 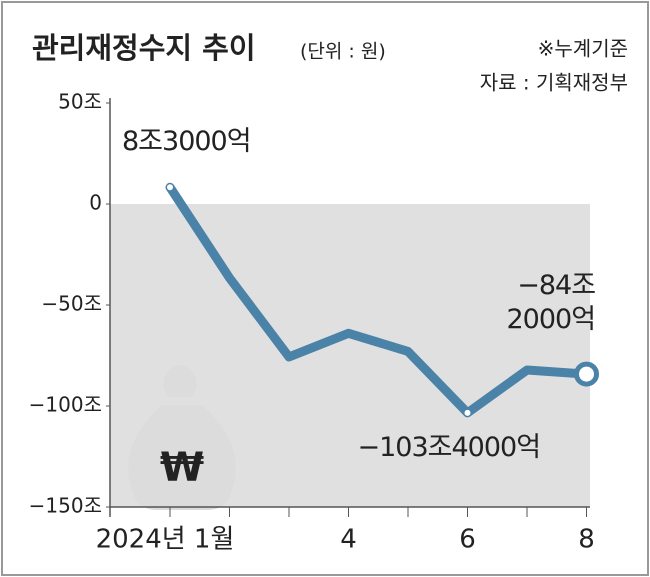 I want to click on chart-title: 관리재정수지 추이, so click(x=144, y=48).